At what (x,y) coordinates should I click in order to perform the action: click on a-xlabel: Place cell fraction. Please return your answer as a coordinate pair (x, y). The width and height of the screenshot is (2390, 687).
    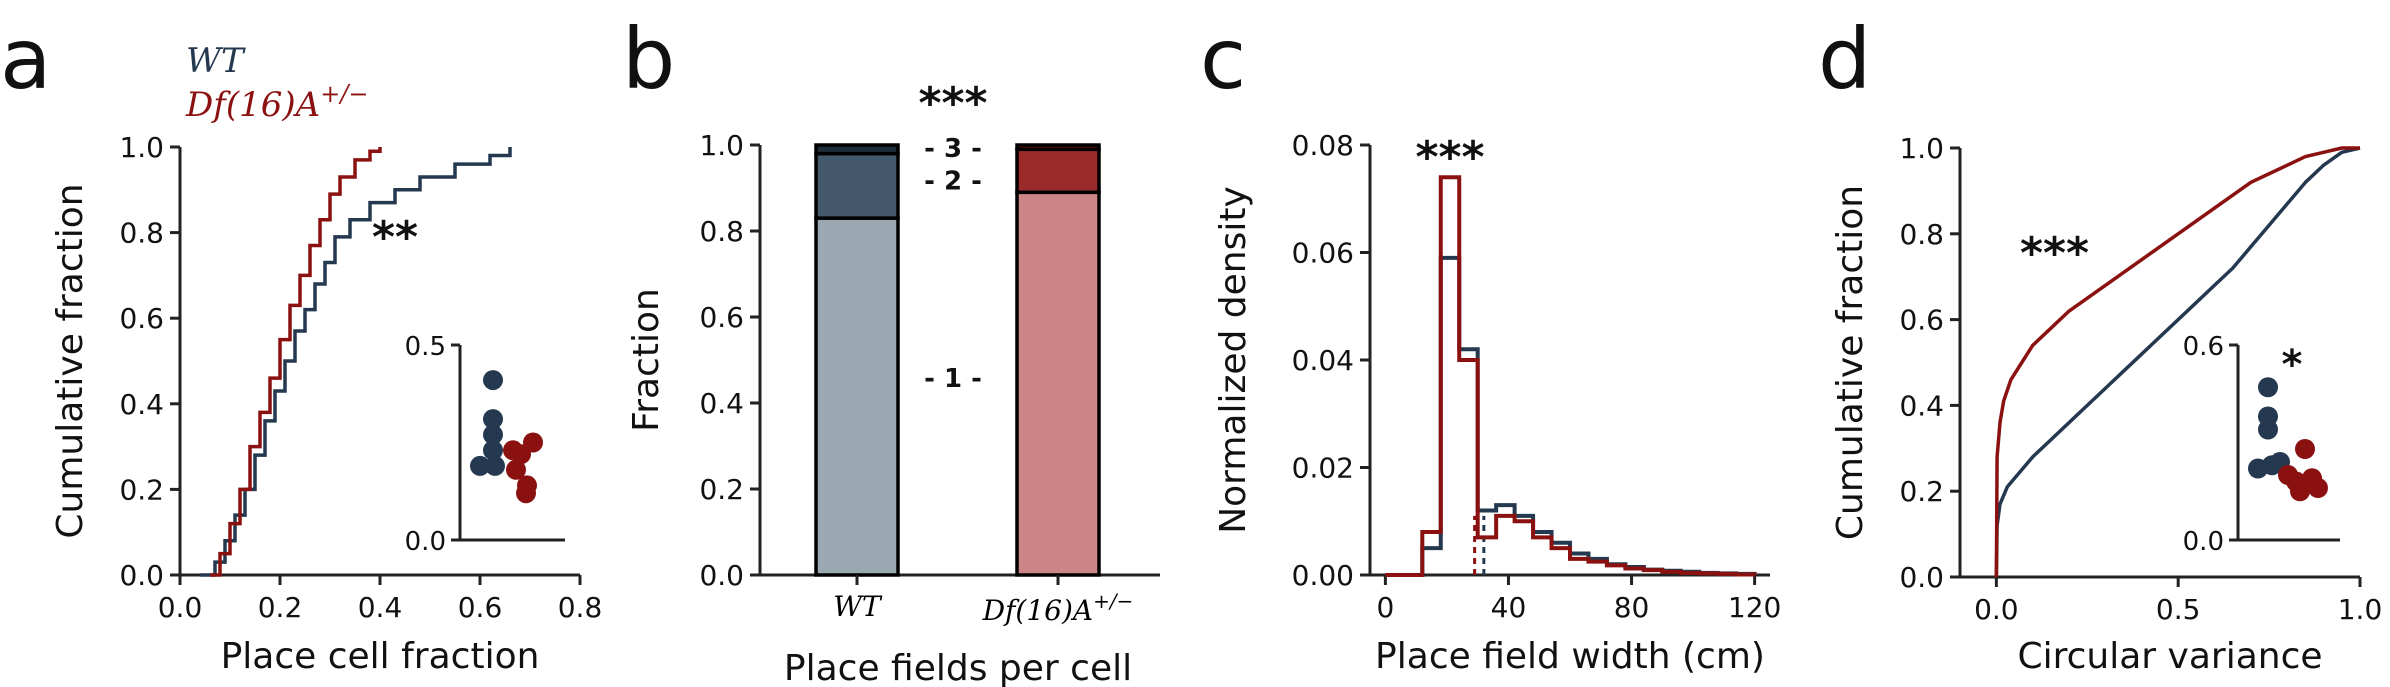
    Looking at the image, I should click on (380, 656).